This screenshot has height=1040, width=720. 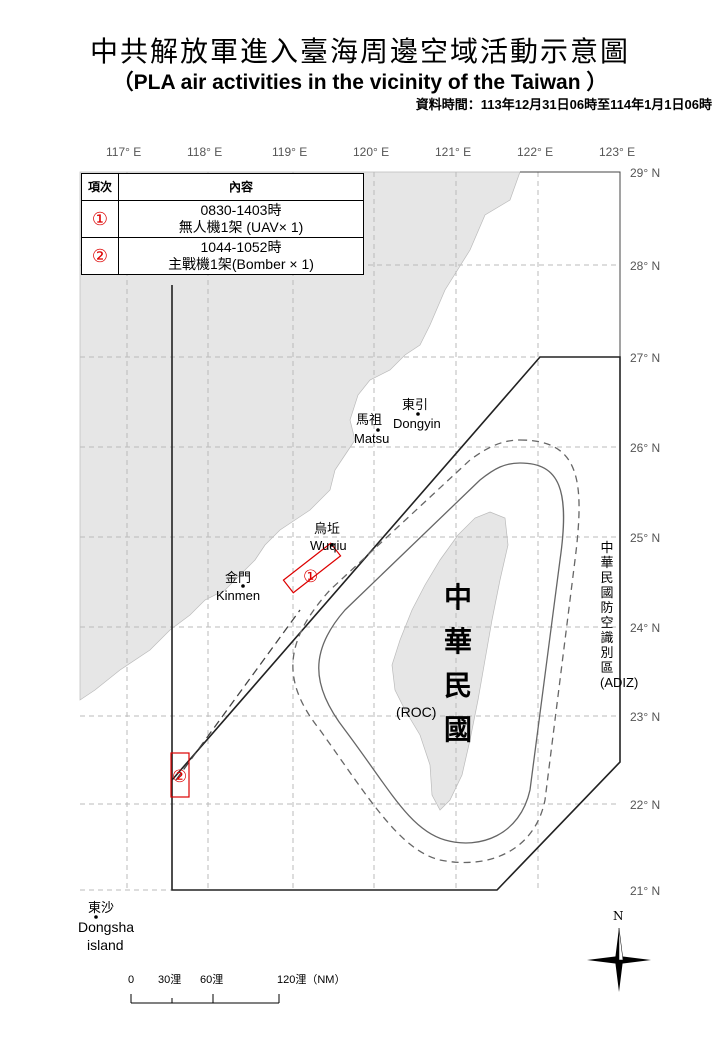 What do you see at coordinates (415, 404) in the screenshot?
I see `dongyin-zh: 東引` at bounding box center [415, 404].